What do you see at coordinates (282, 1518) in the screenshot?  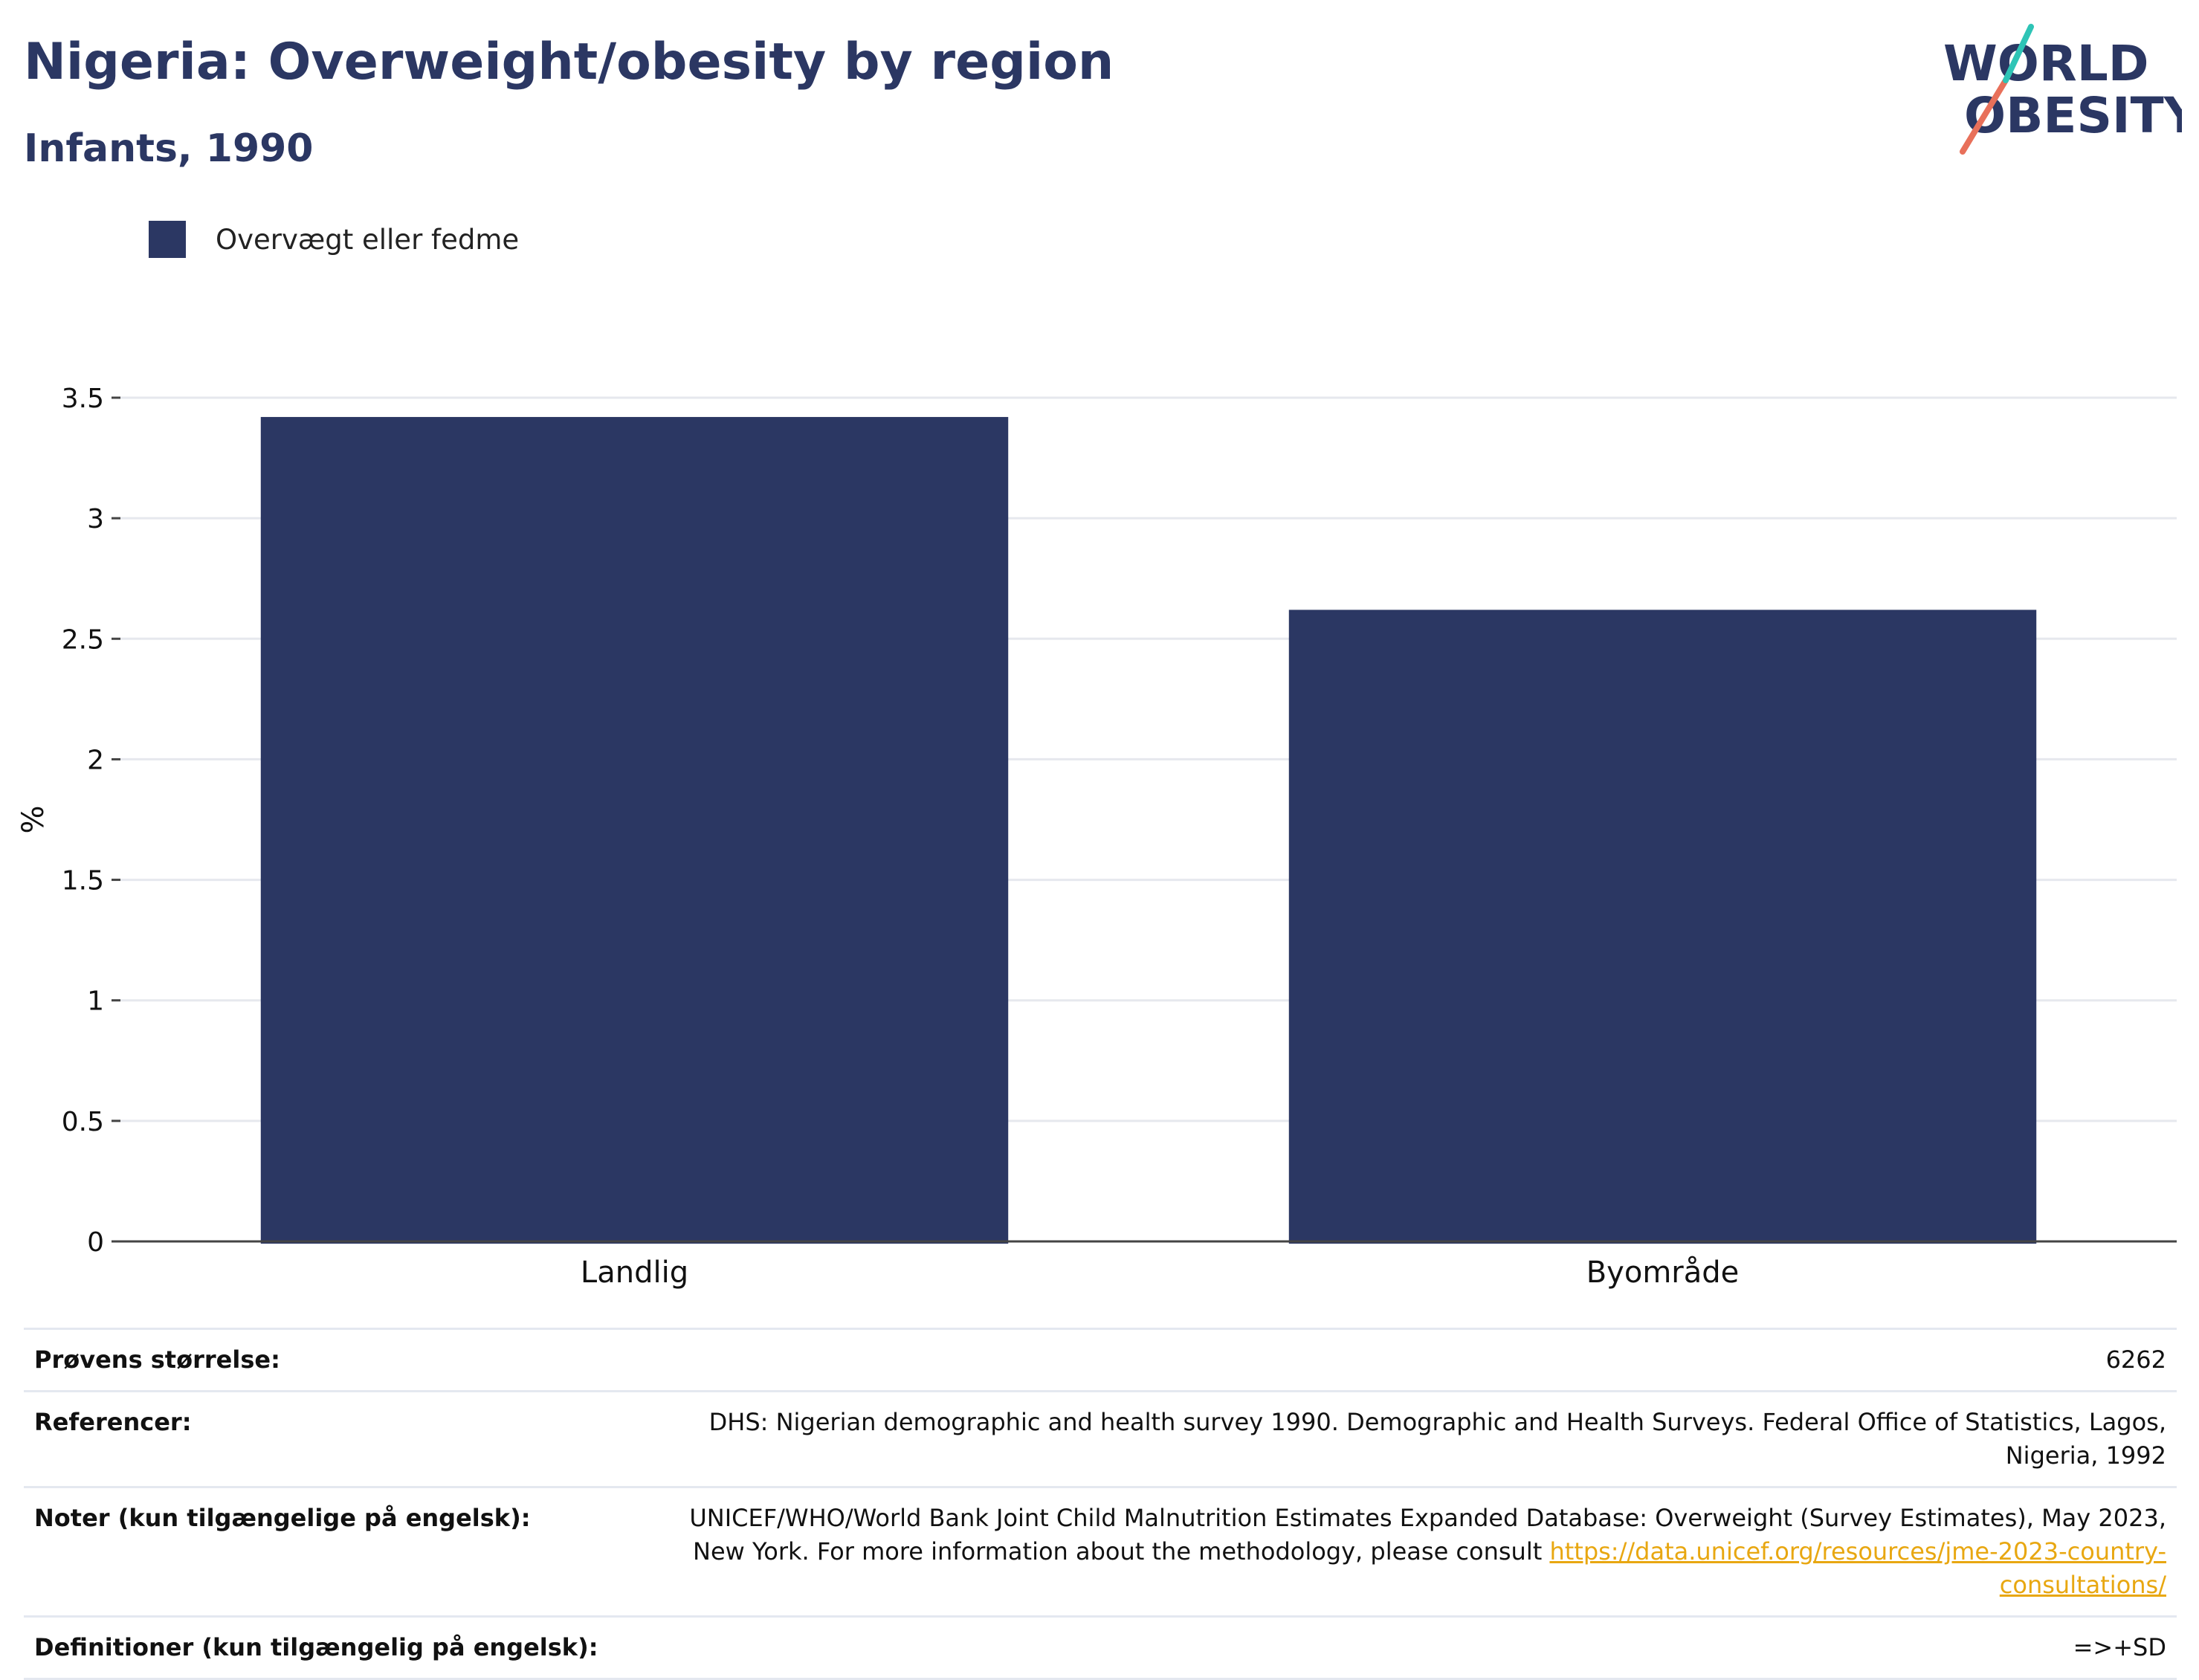 I see `notes-label: Noter (kun tilgængelige på engelsk):` at bounding box center [282, 1518].